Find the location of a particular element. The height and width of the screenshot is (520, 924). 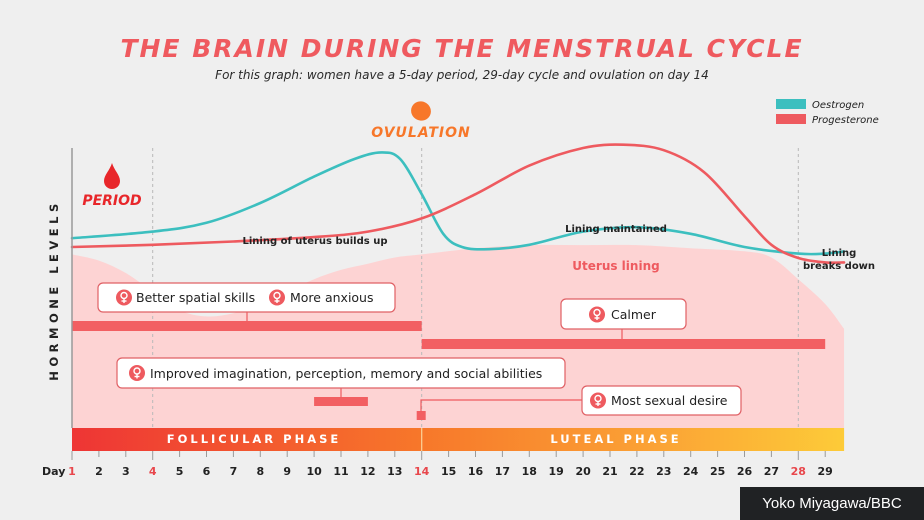

callout-calmer: Calmer is located at coordinates (623, 318).